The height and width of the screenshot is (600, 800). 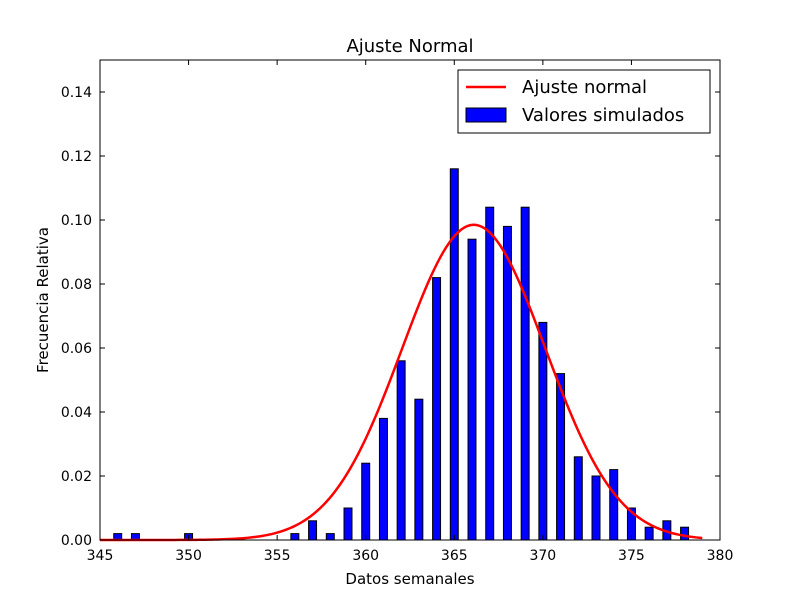 What do you see at coordinates (409, 579) in the screenshot?
I see `x-axis-label: Datos semanales` at bounding box center [409, 579].